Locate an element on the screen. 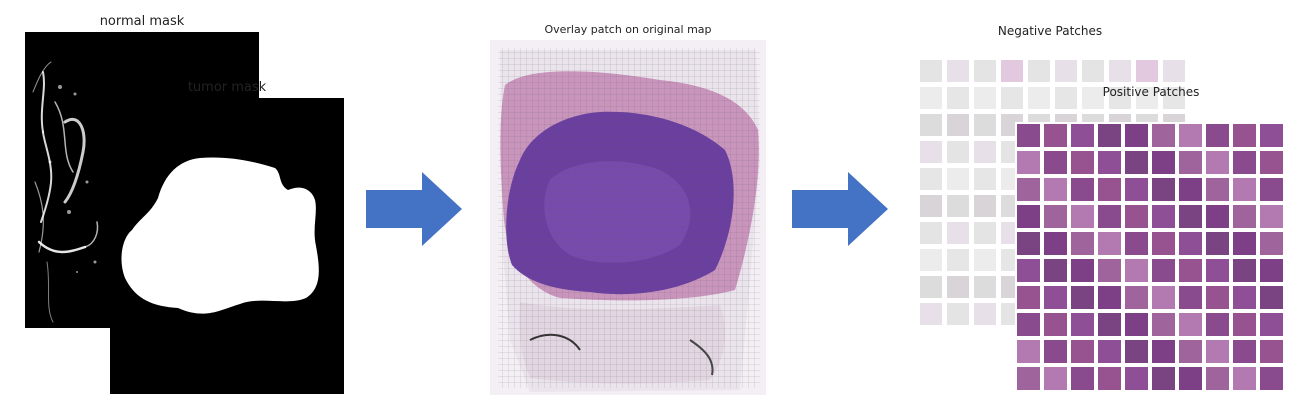 The image size is (1314, 412). tumor-mask-image is located at coordinates (227, 246).